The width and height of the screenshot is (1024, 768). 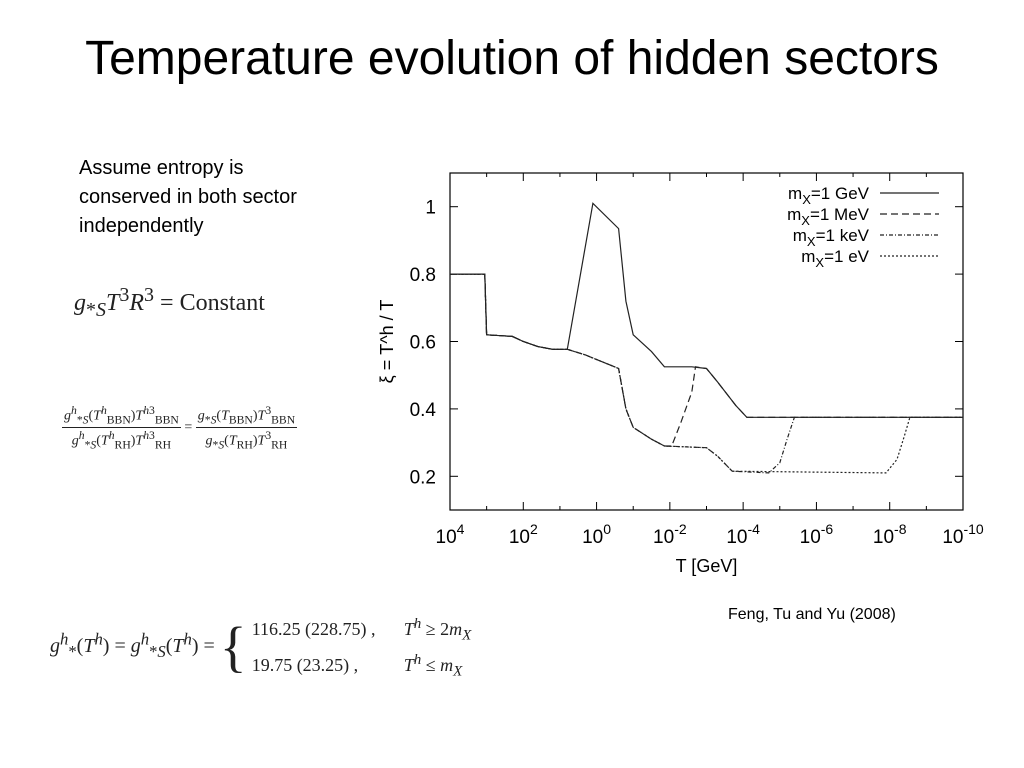 I want to click on legend-label: mX=1 eV, so click(x=835, y=258).